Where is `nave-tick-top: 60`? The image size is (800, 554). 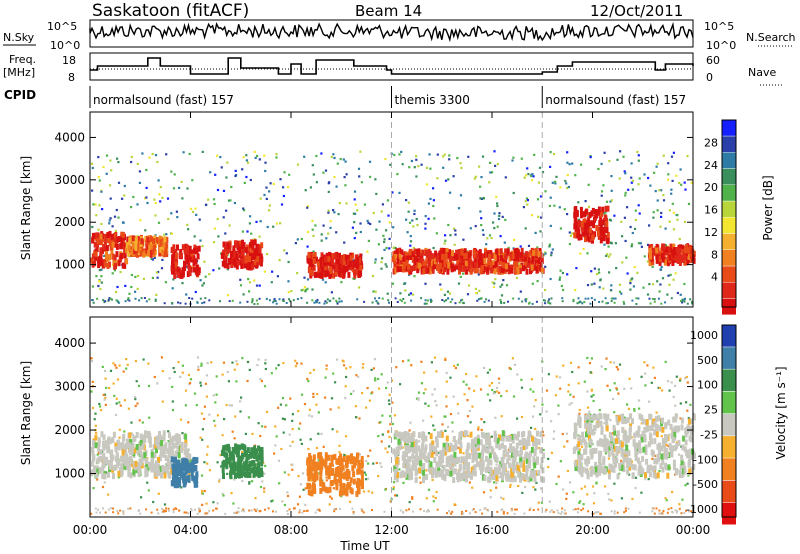
nave-tick-top: 60 is located at coordinates (713, 60).